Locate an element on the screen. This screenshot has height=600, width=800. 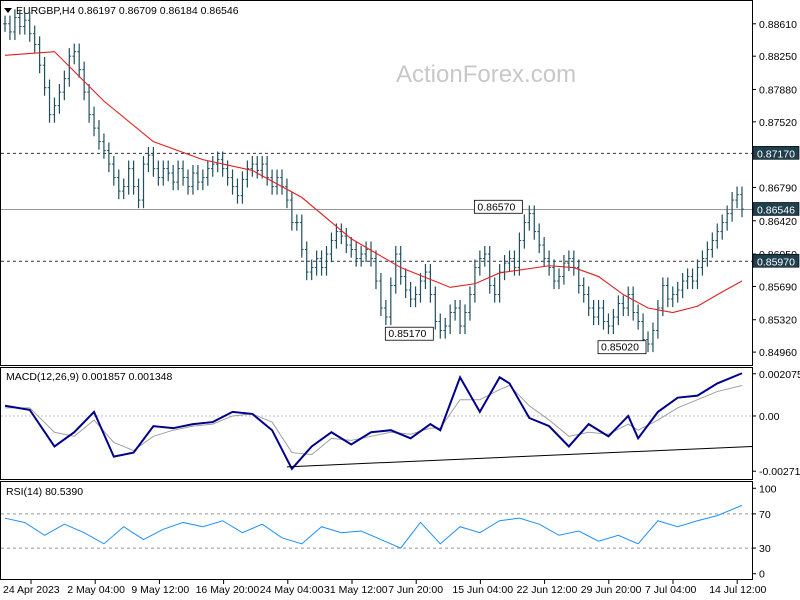
y-tick-label: 0 is located at coordinates (762, 575).